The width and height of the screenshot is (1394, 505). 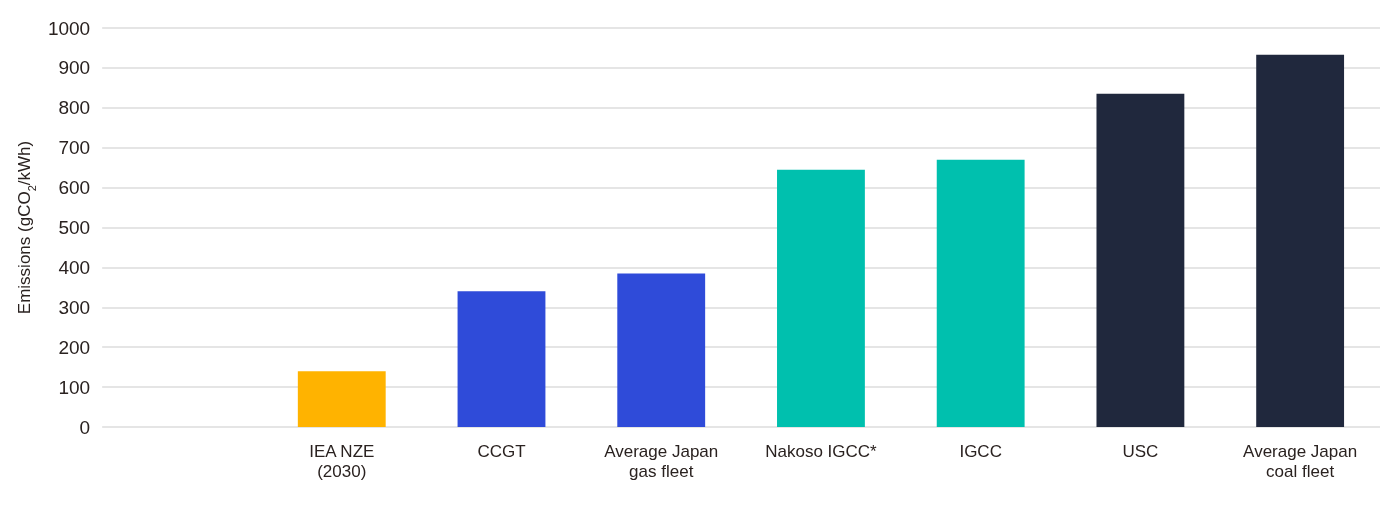 What do you see at coordinates (1140, 451) in the screenshot?
I see `x-tick-label: USC` at bounding box center [1140, 451].